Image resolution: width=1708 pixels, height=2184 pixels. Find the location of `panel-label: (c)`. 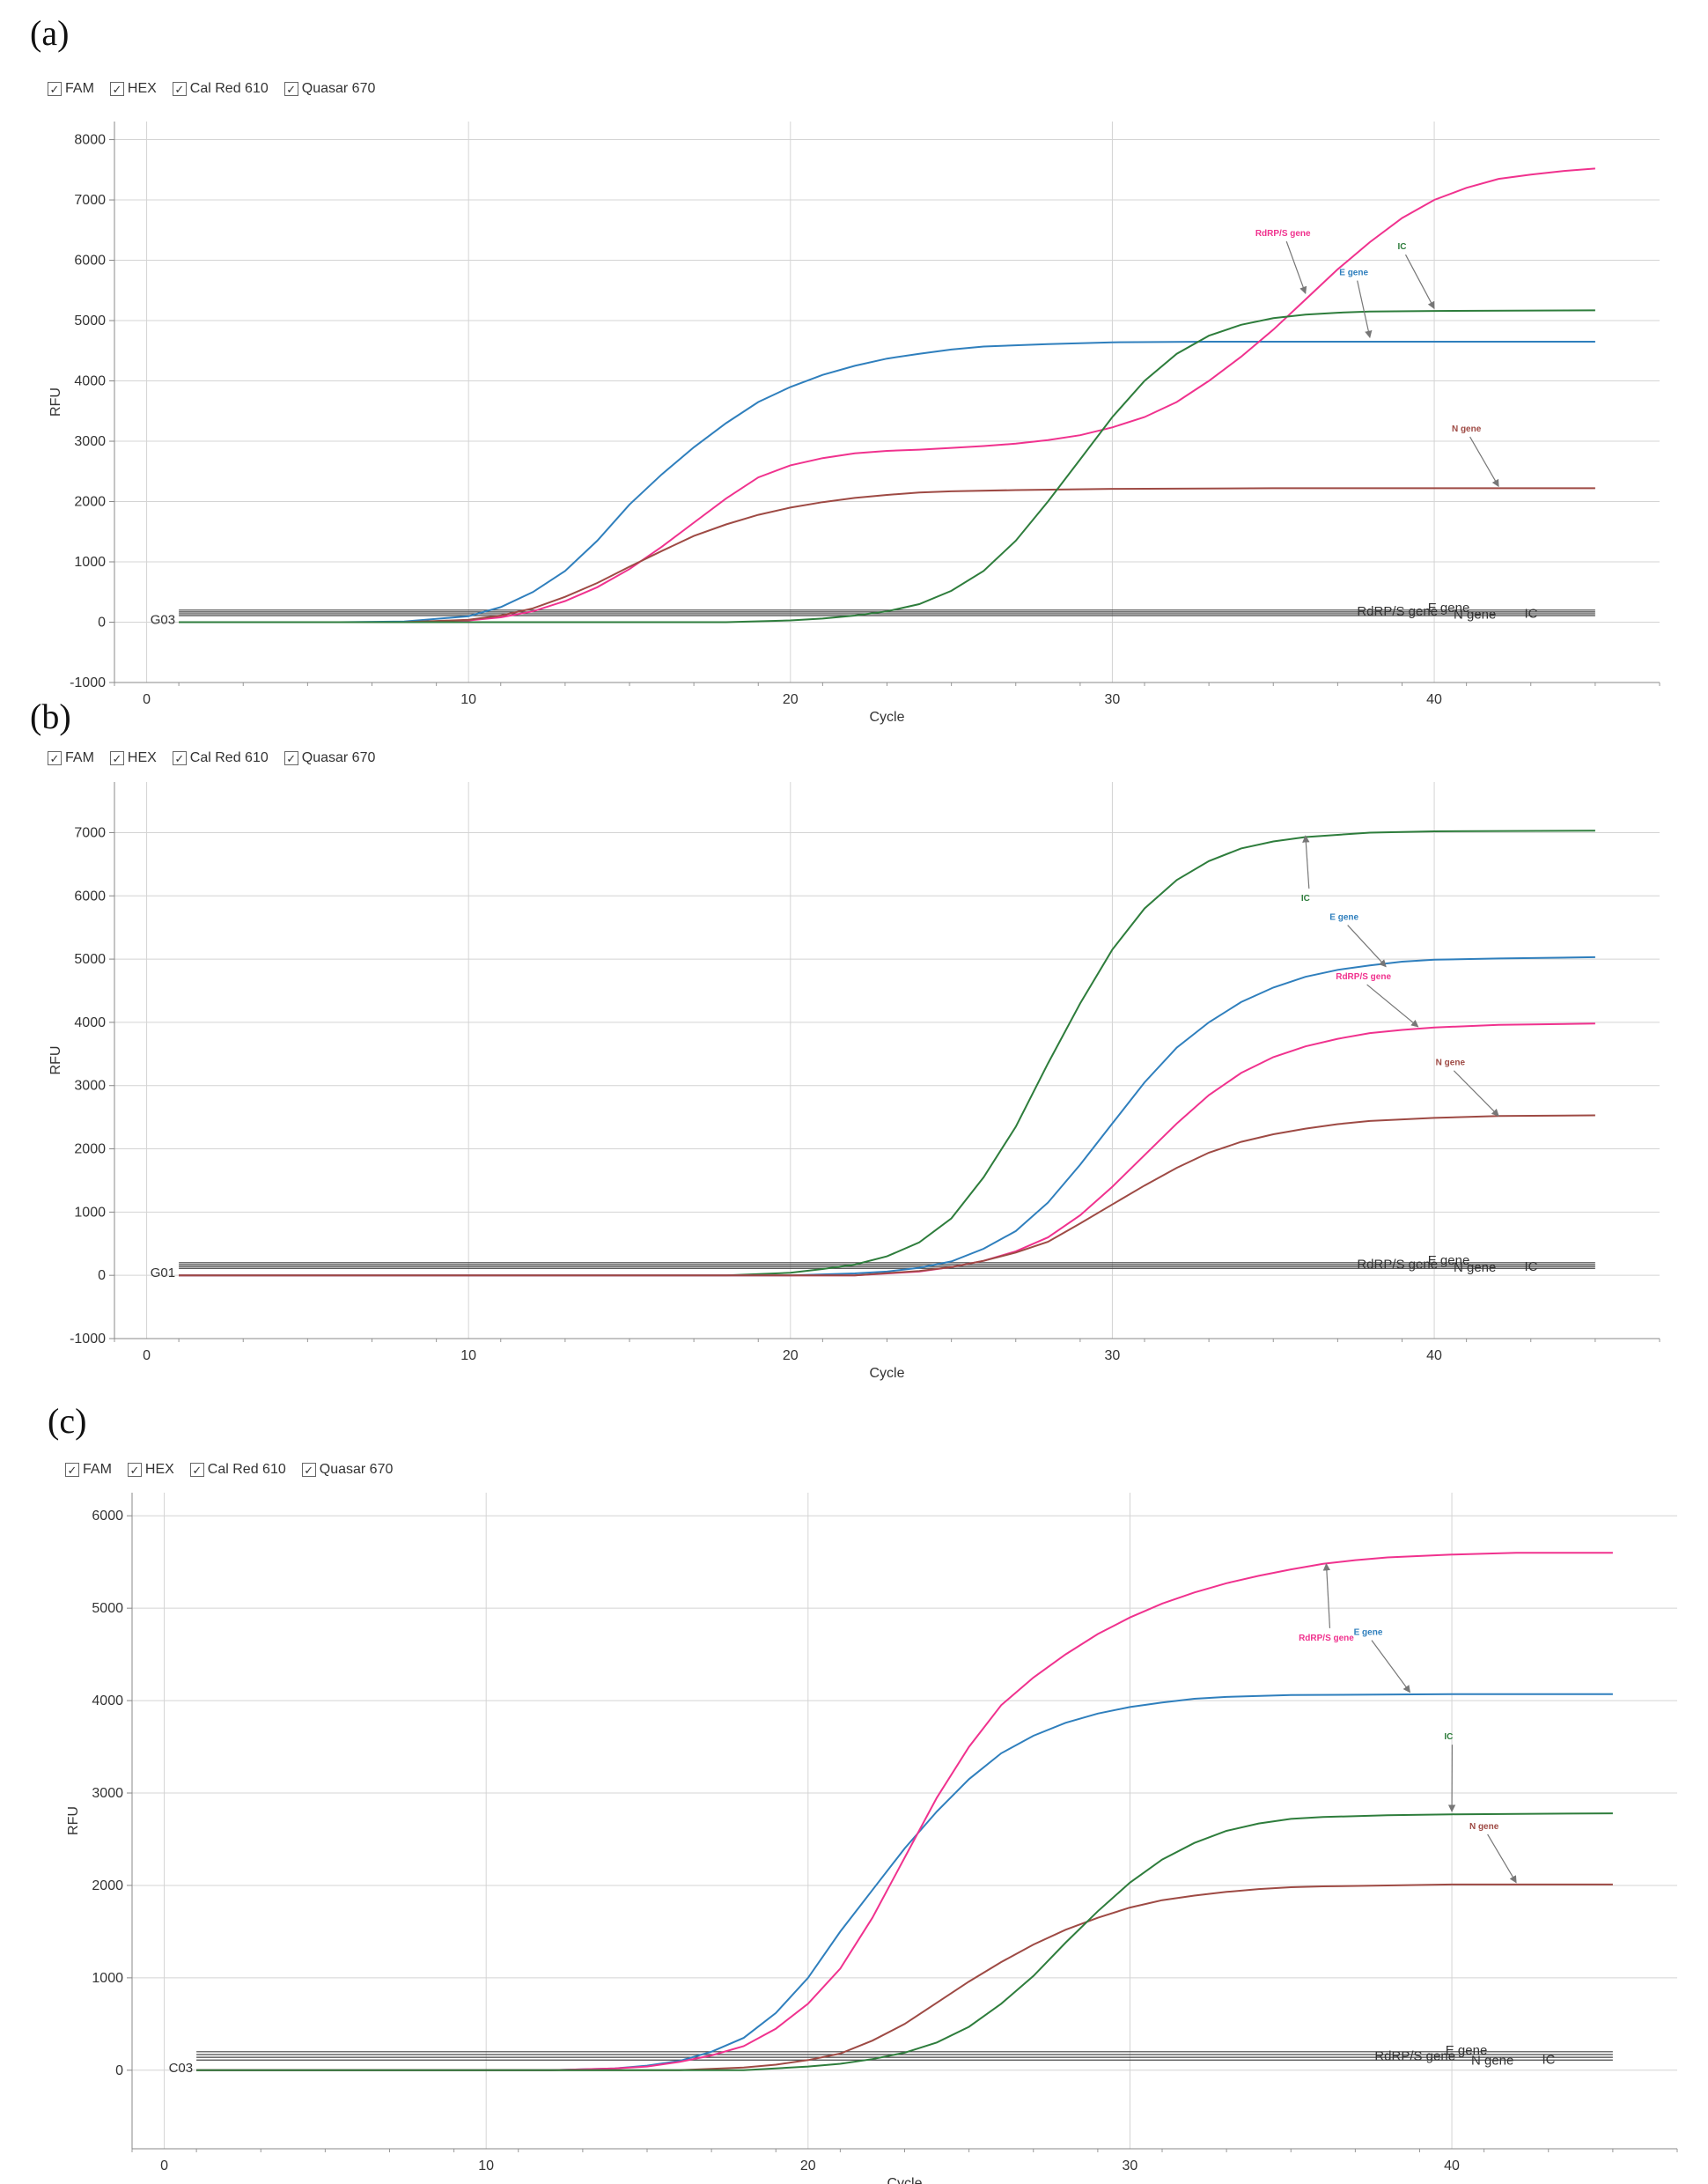

panel-label: (c) is located at coordinates (67, 1421).